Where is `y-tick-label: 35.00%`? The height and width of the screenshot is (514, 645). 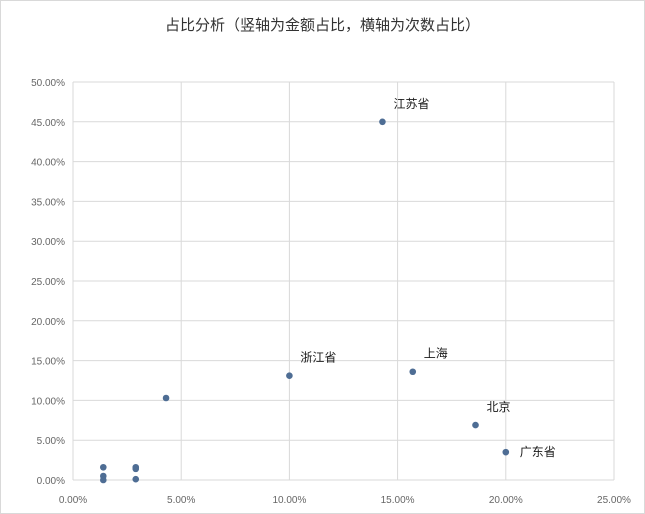 y-tick-label: 35.00% is located at coordinates (48, 202).